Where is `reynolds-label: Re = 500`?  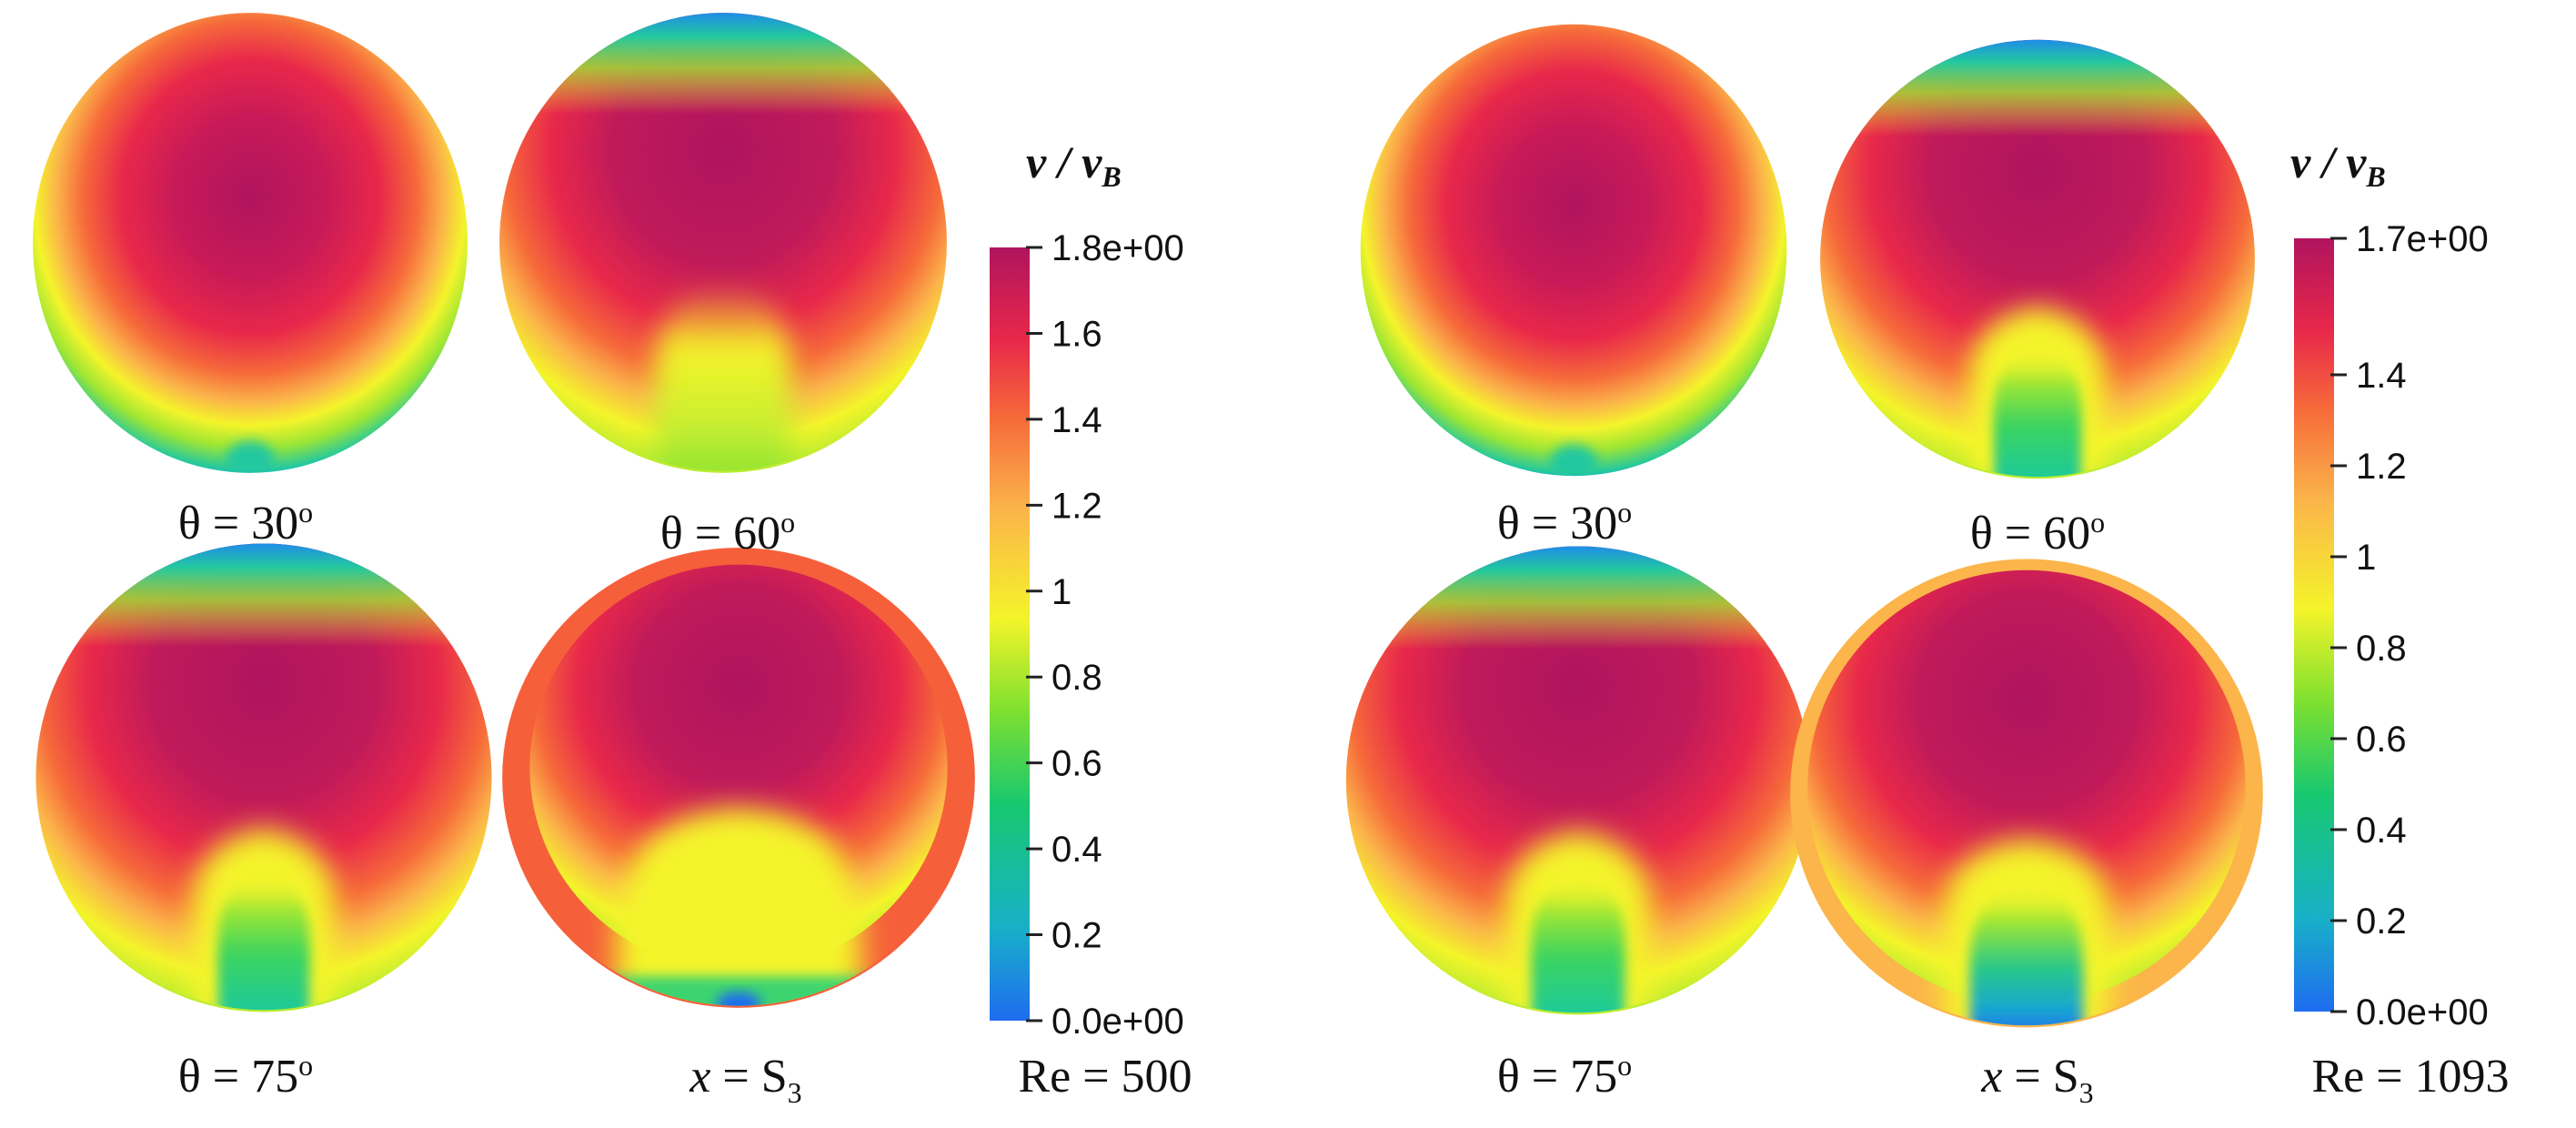 reynolds-label: Re = 500 is located at coordinates (1105, 1077).